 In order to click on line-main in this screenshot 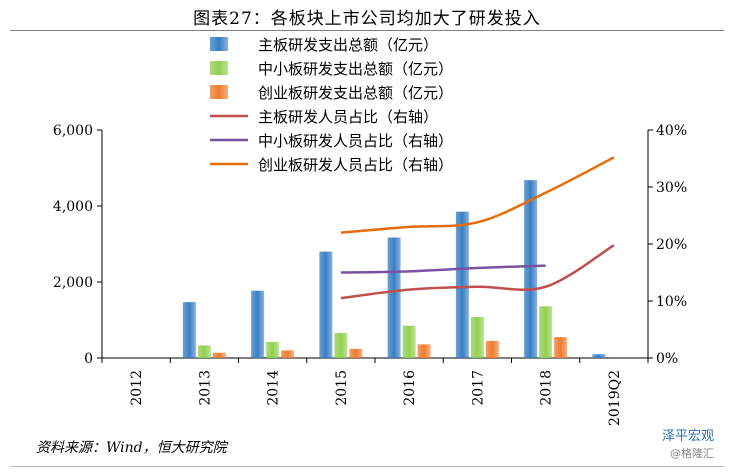, I will do `click(477, 272)`.